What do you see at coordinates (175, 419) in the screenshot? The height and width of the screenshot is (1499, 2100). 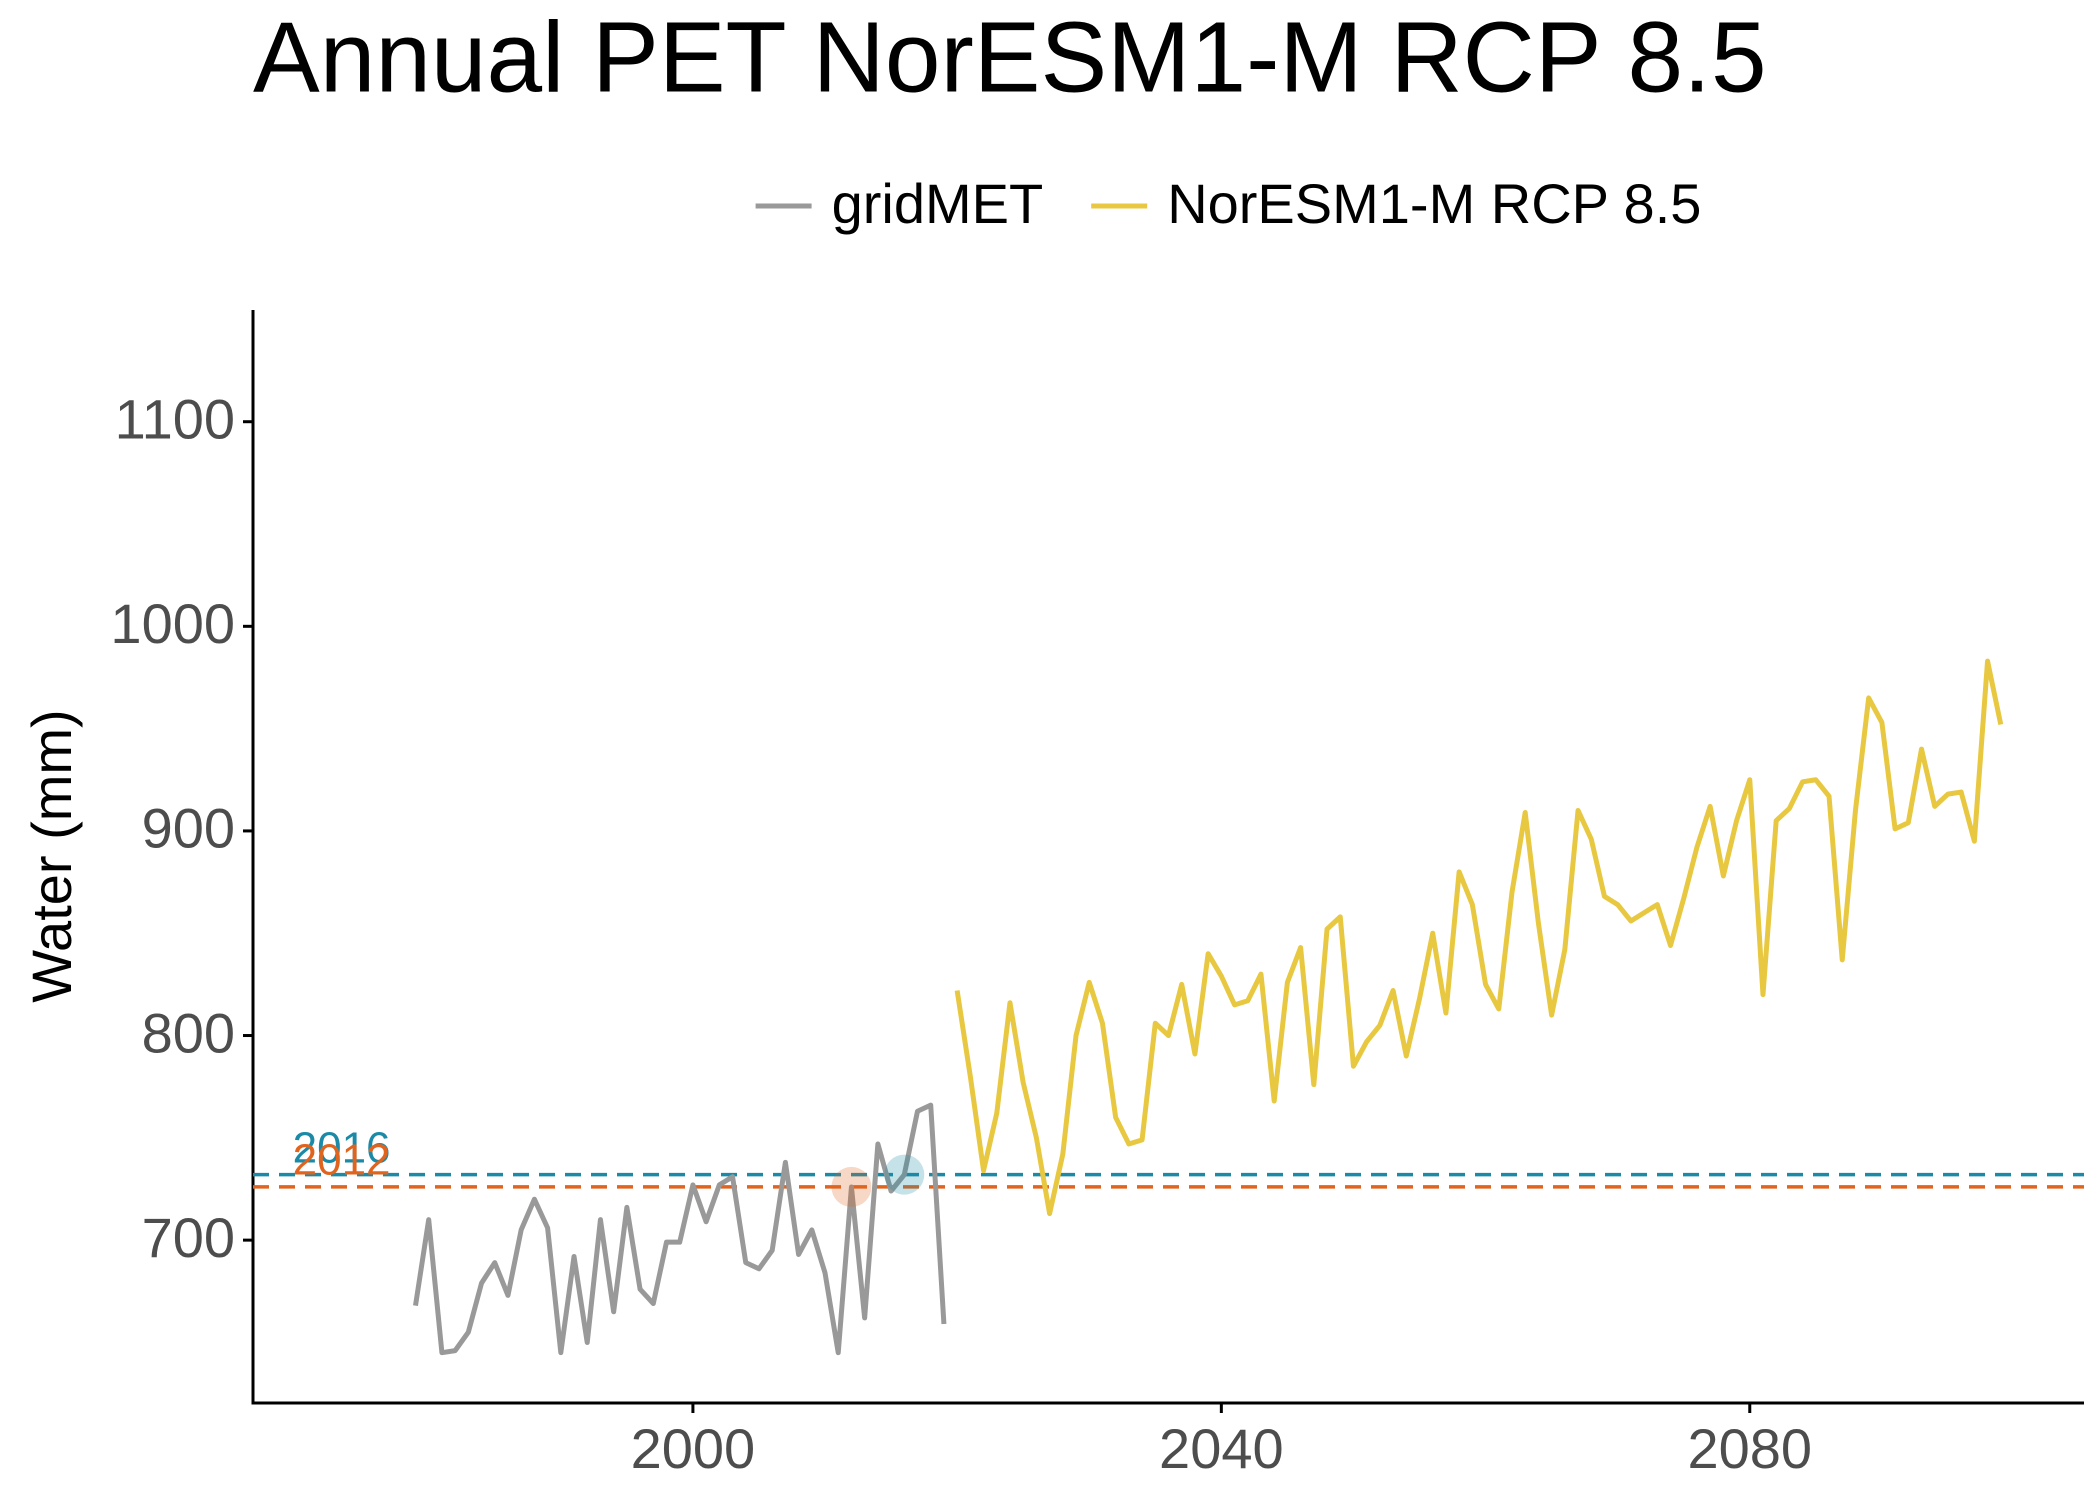 I see `y-tick-label: 1100` at bounding box center [175, 419].